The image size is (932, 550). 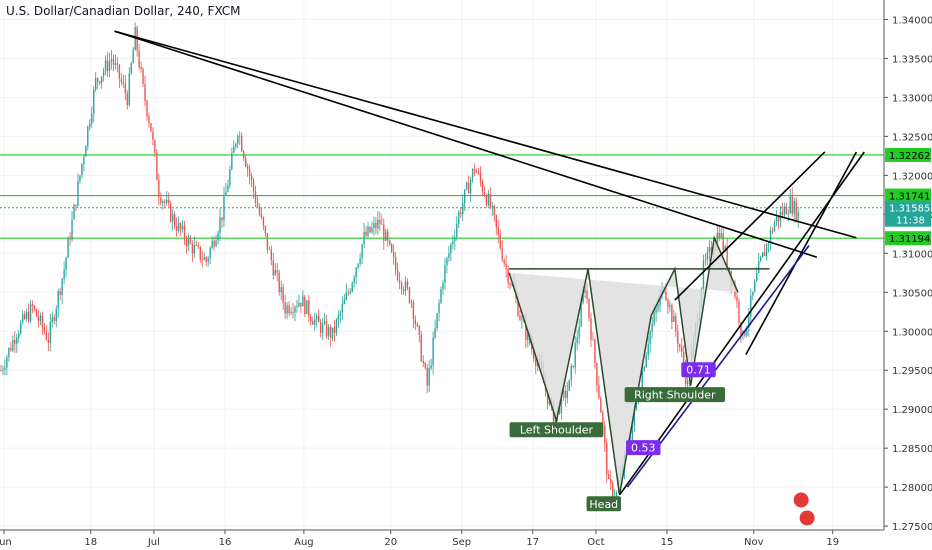 I want to click on time-tick-label: Aug, so click(x=304, y=542).